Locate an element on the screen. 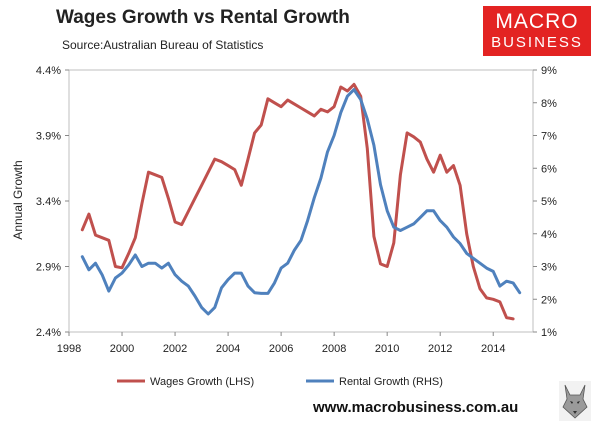  y-right-tick-label: 1% is located at coordinates (549, 333).